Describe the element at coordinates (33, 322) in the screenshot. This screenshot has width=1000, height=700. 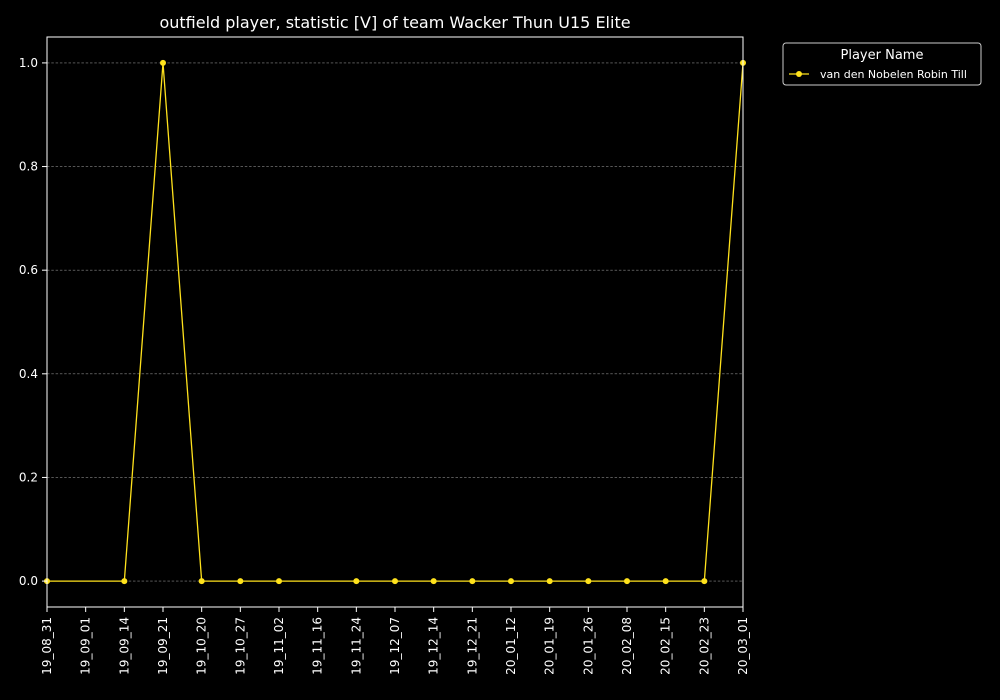
I see `y-axis: 0.0 0.2 0.4 0.6 0.8 1.0` at that location.